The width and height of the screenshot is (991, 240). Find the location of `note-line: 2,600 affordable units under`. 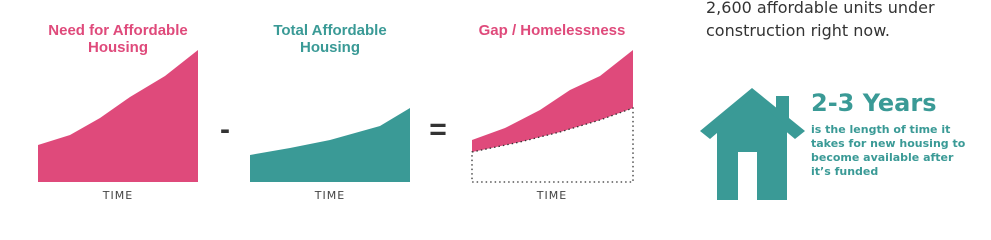

note-line: 2,600 affordable units under is located at coordinates (820, 8).